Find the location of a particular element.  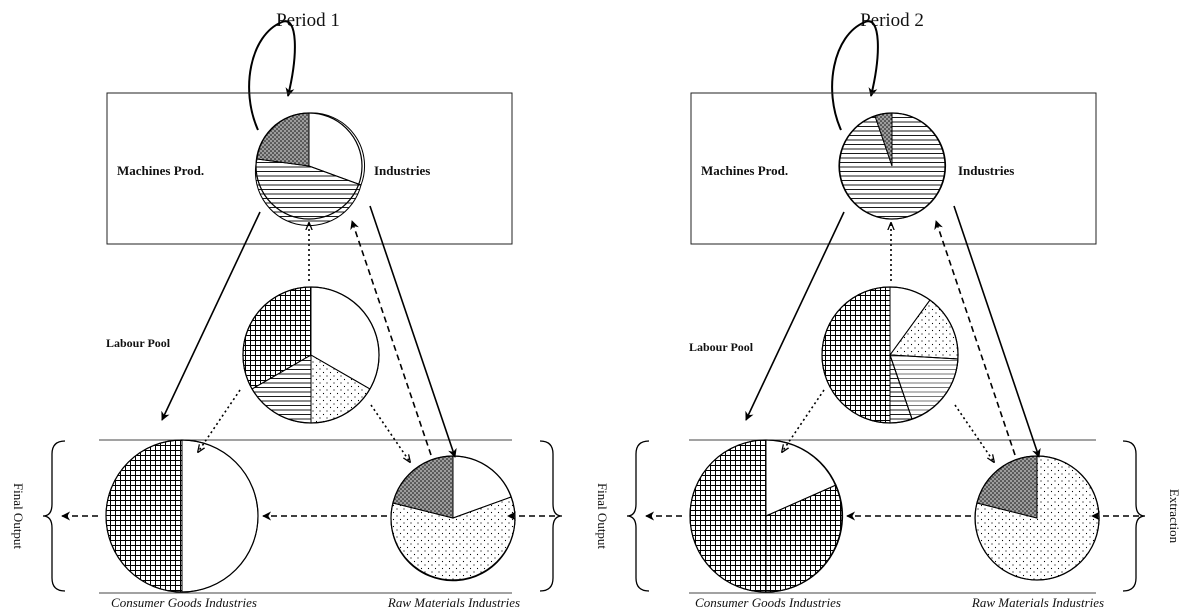

panel-title: Period 2 is located at coordinates (892, 20).